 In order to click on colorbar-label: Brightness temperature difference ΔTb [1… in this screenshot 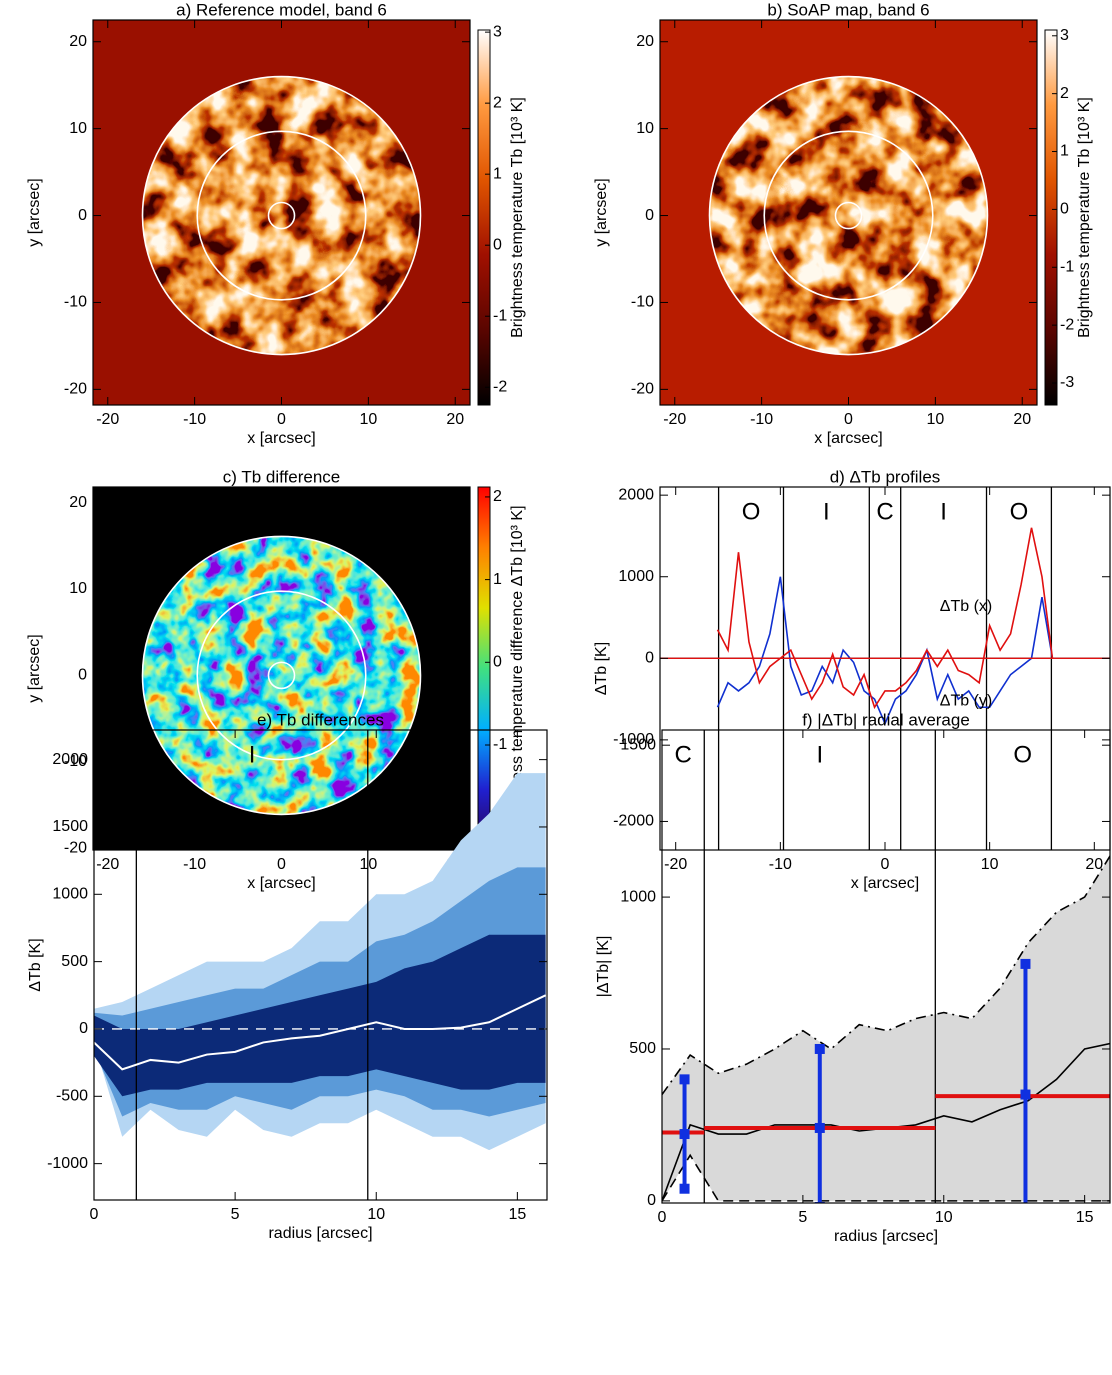, I will do `click(517, 668)`.